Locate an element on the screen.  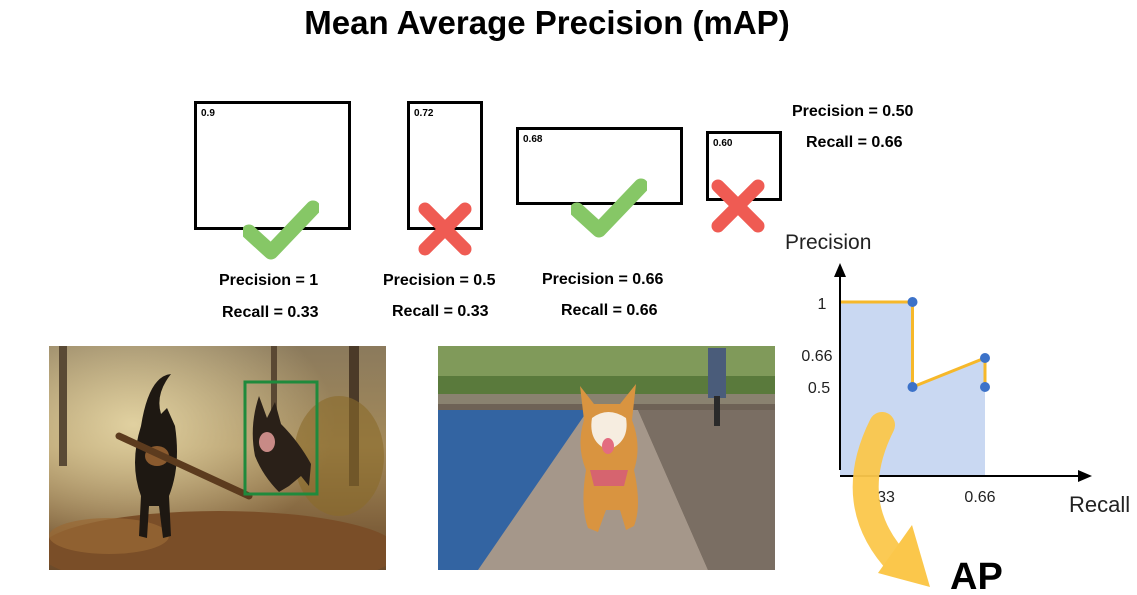
recall-label-2: Recall = 0.33 is located at coordinates (440, 311).